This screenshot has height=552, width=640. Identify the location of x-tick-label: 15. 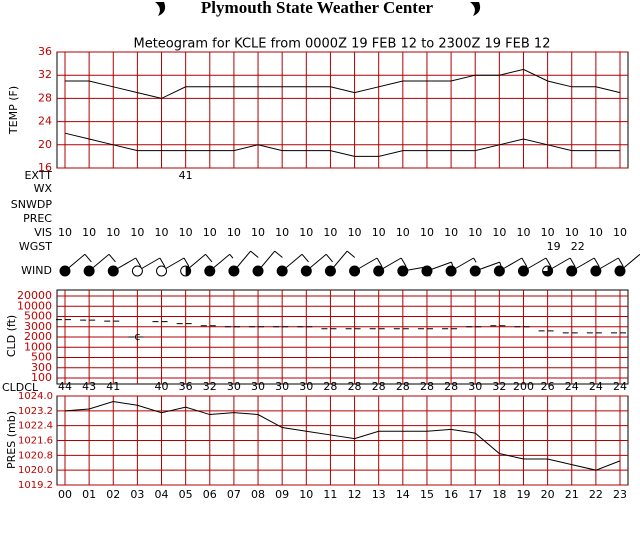
(427, 494).